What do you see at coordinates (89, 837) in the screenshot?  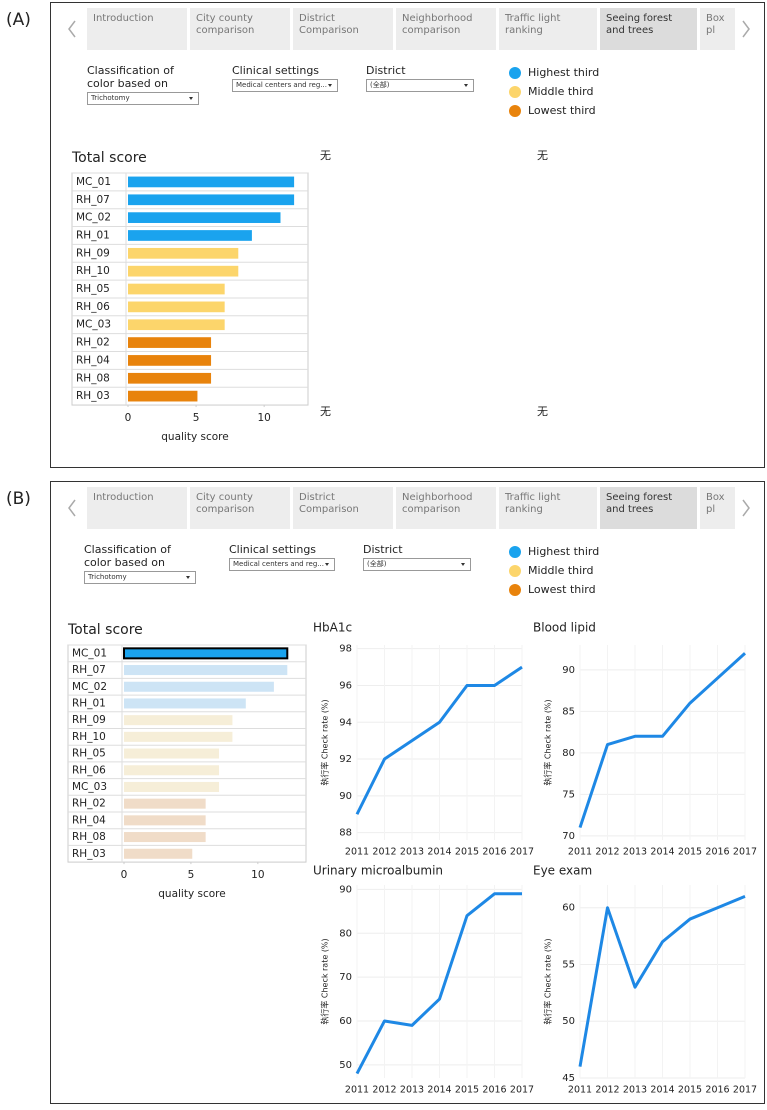 I see `row-label: RH_08` at bounding box center [89, 837].